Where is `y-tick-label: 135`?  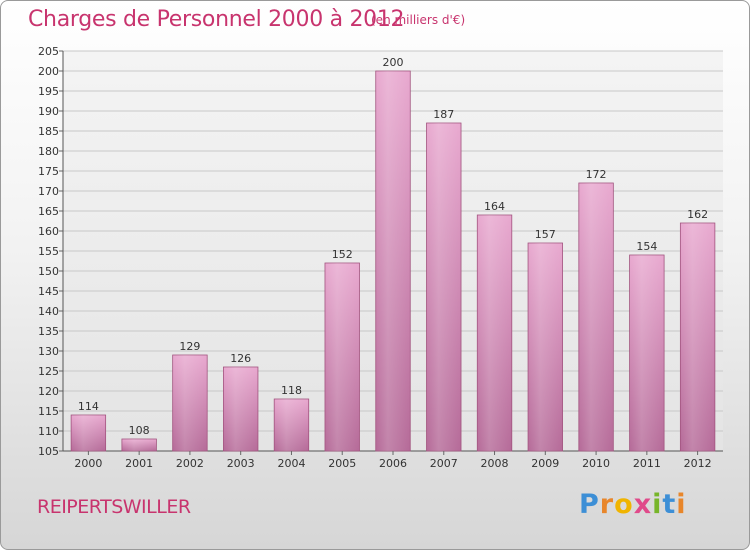 y-tick-label: 135 is located at coordinates (48, 331).